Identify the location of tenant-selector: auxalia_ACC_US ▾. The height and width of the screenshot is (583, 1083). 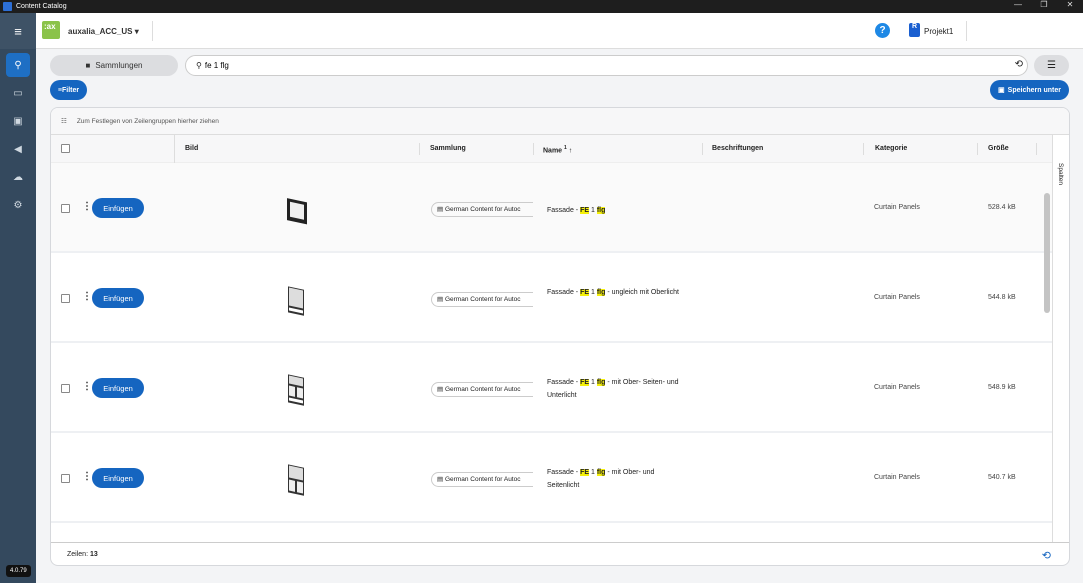
(103, 31).